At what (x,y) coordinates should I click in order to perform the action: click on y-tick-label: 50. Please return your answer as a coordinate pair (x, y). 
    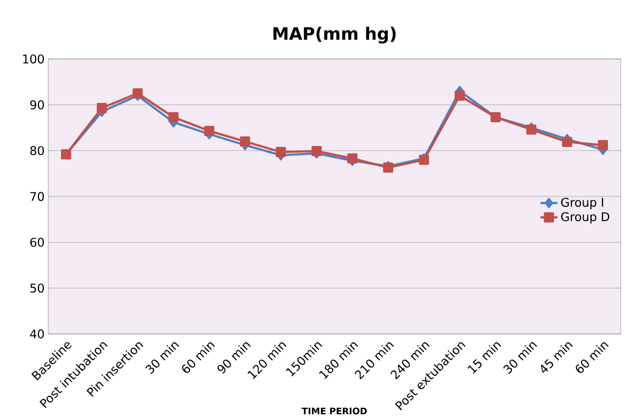
    Looking at the image, I should click on (37, 288).